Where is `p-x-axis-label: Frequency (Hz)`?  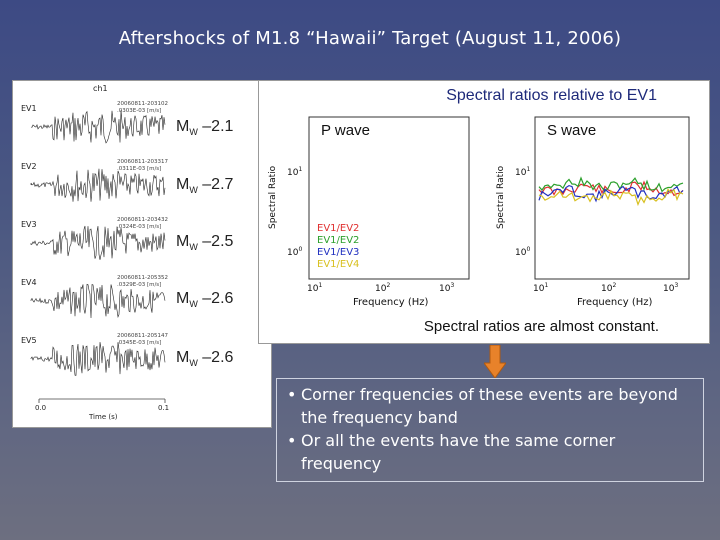 p-x-axis-label: Frequency (Hz) is located at coordinates (391, 302).